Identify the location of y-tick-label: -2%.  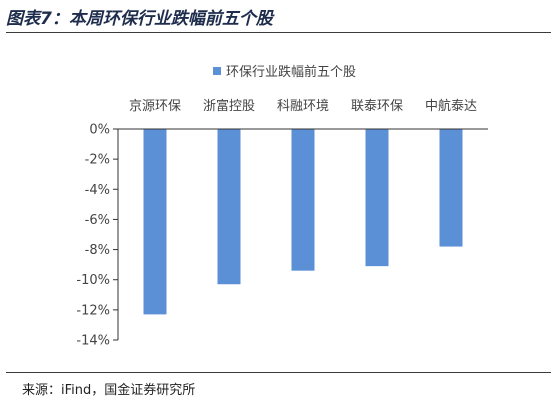
(97, 160).